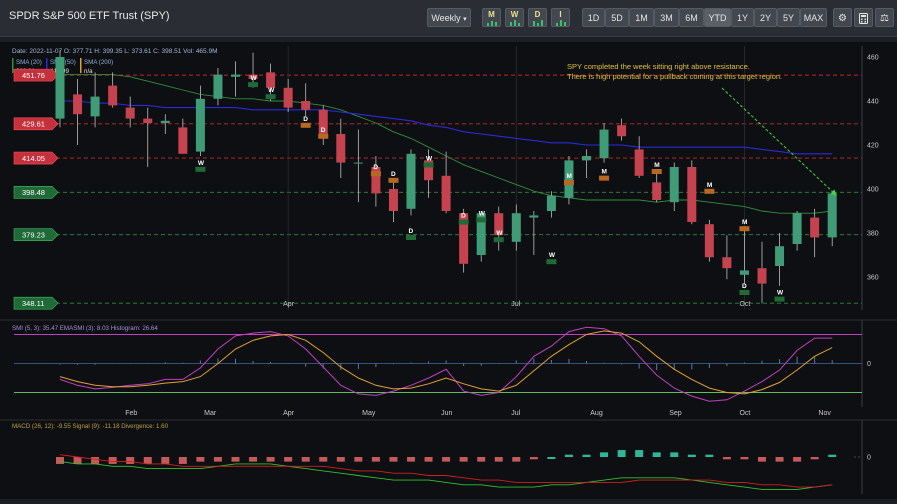 This screenshot has height=504, width=897. I want to click on price-y-tick: 420, so click(873, 146).